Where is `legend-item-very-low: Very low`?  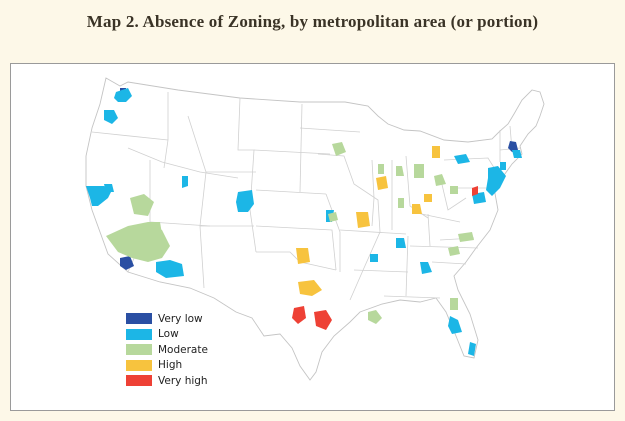
legend-item-very-low: Very low is located at coordinates (167, 319).